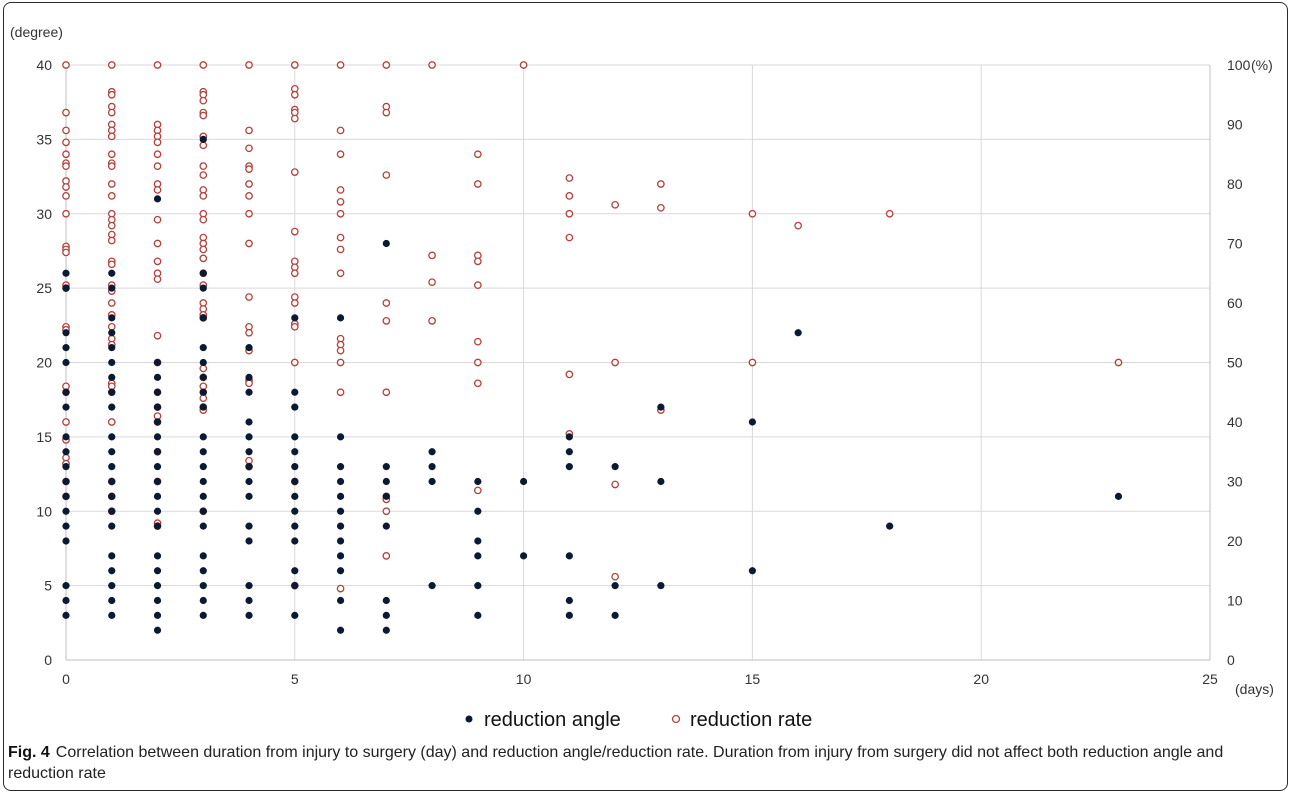 The width and height of the screenshot is (1293, 795). What do you see at coordinates (1235, 184) in the screenshot?
I see `y2-tick-label: 80` at bounding box center [1235, 184].